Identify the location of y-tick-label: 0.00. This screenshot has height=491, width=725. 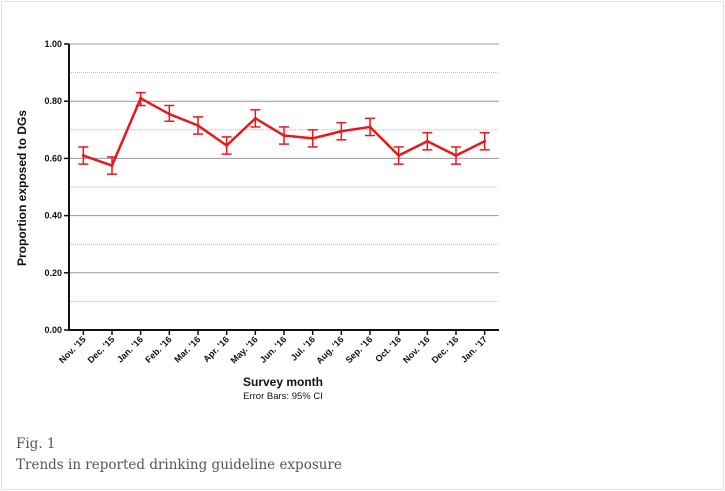
(53, 330).